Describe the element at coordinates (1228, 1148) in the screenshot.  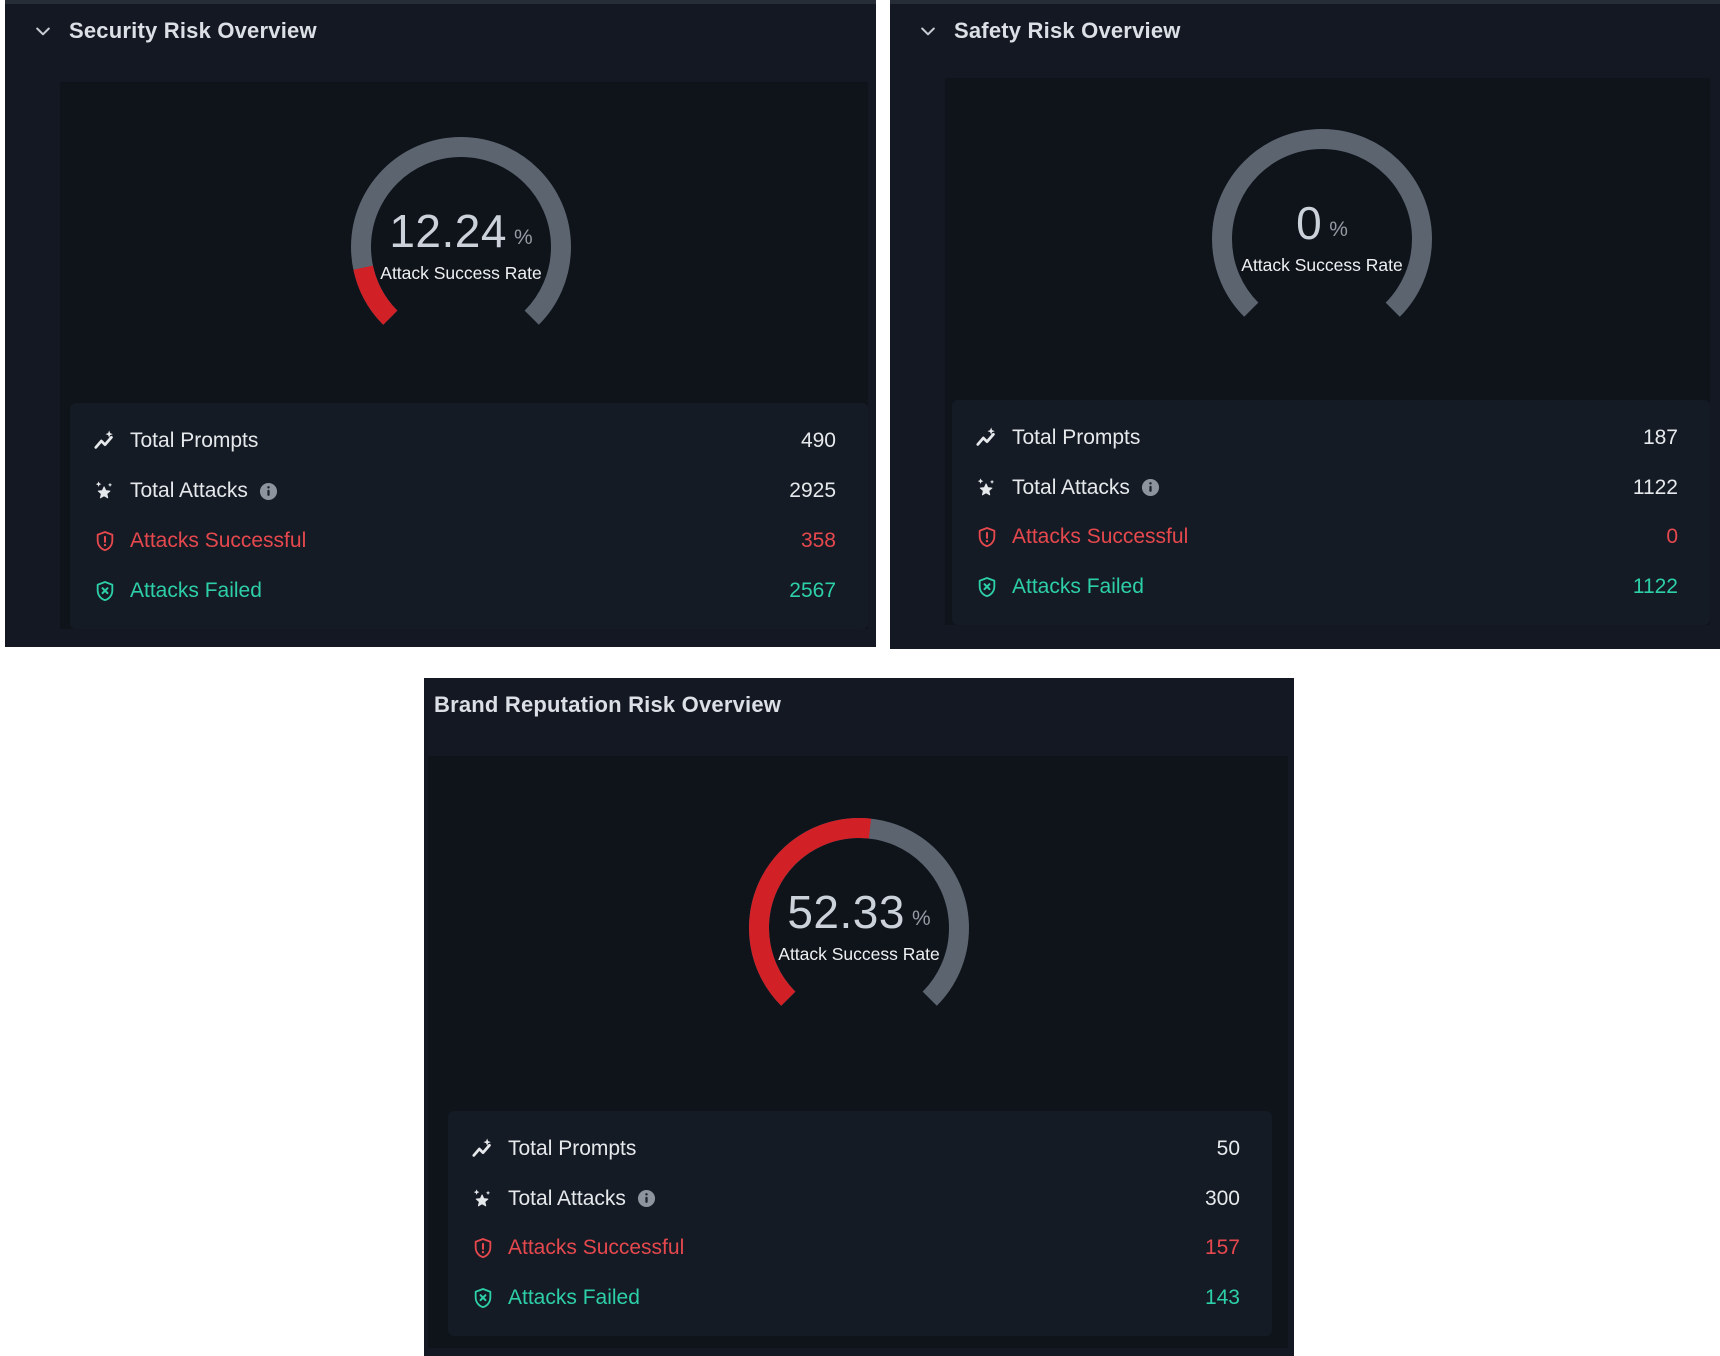
I see `stat-value: 50` at that location.